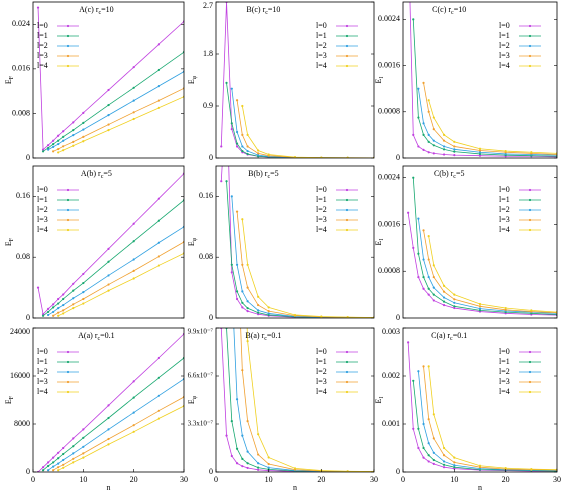 This screenshot has height=492, width=561. I want to click on y-tick-label: 0, so click(28, 157).